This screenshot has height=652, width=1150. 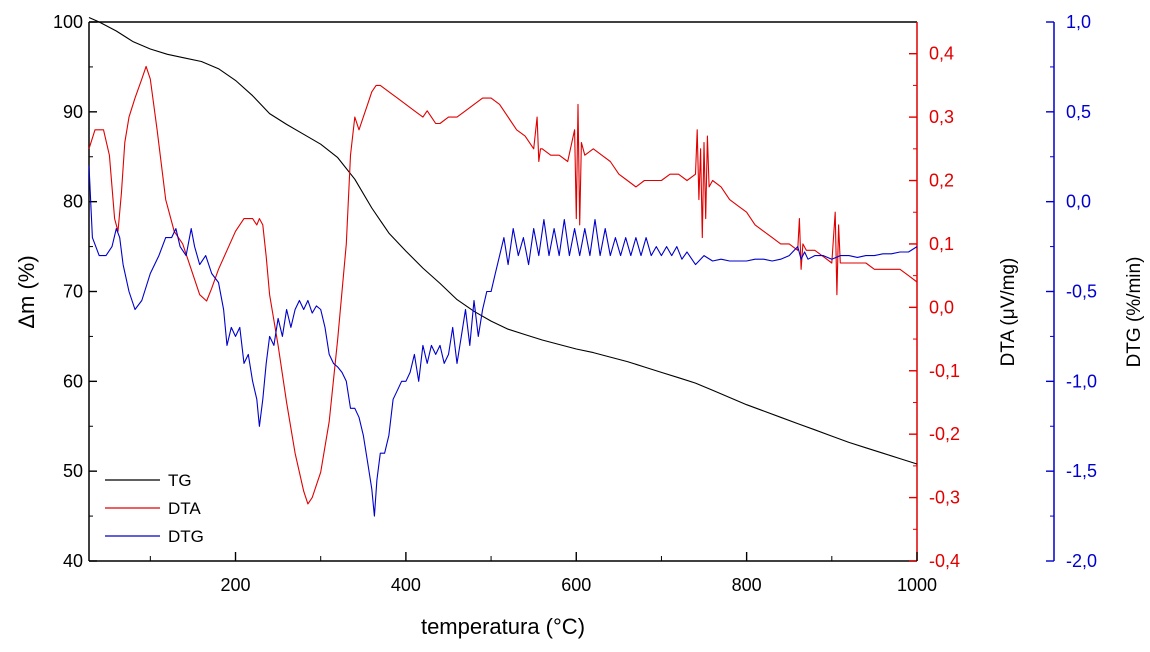 I want to click on tick-label: 0,5, so click(x=1078, y=112).